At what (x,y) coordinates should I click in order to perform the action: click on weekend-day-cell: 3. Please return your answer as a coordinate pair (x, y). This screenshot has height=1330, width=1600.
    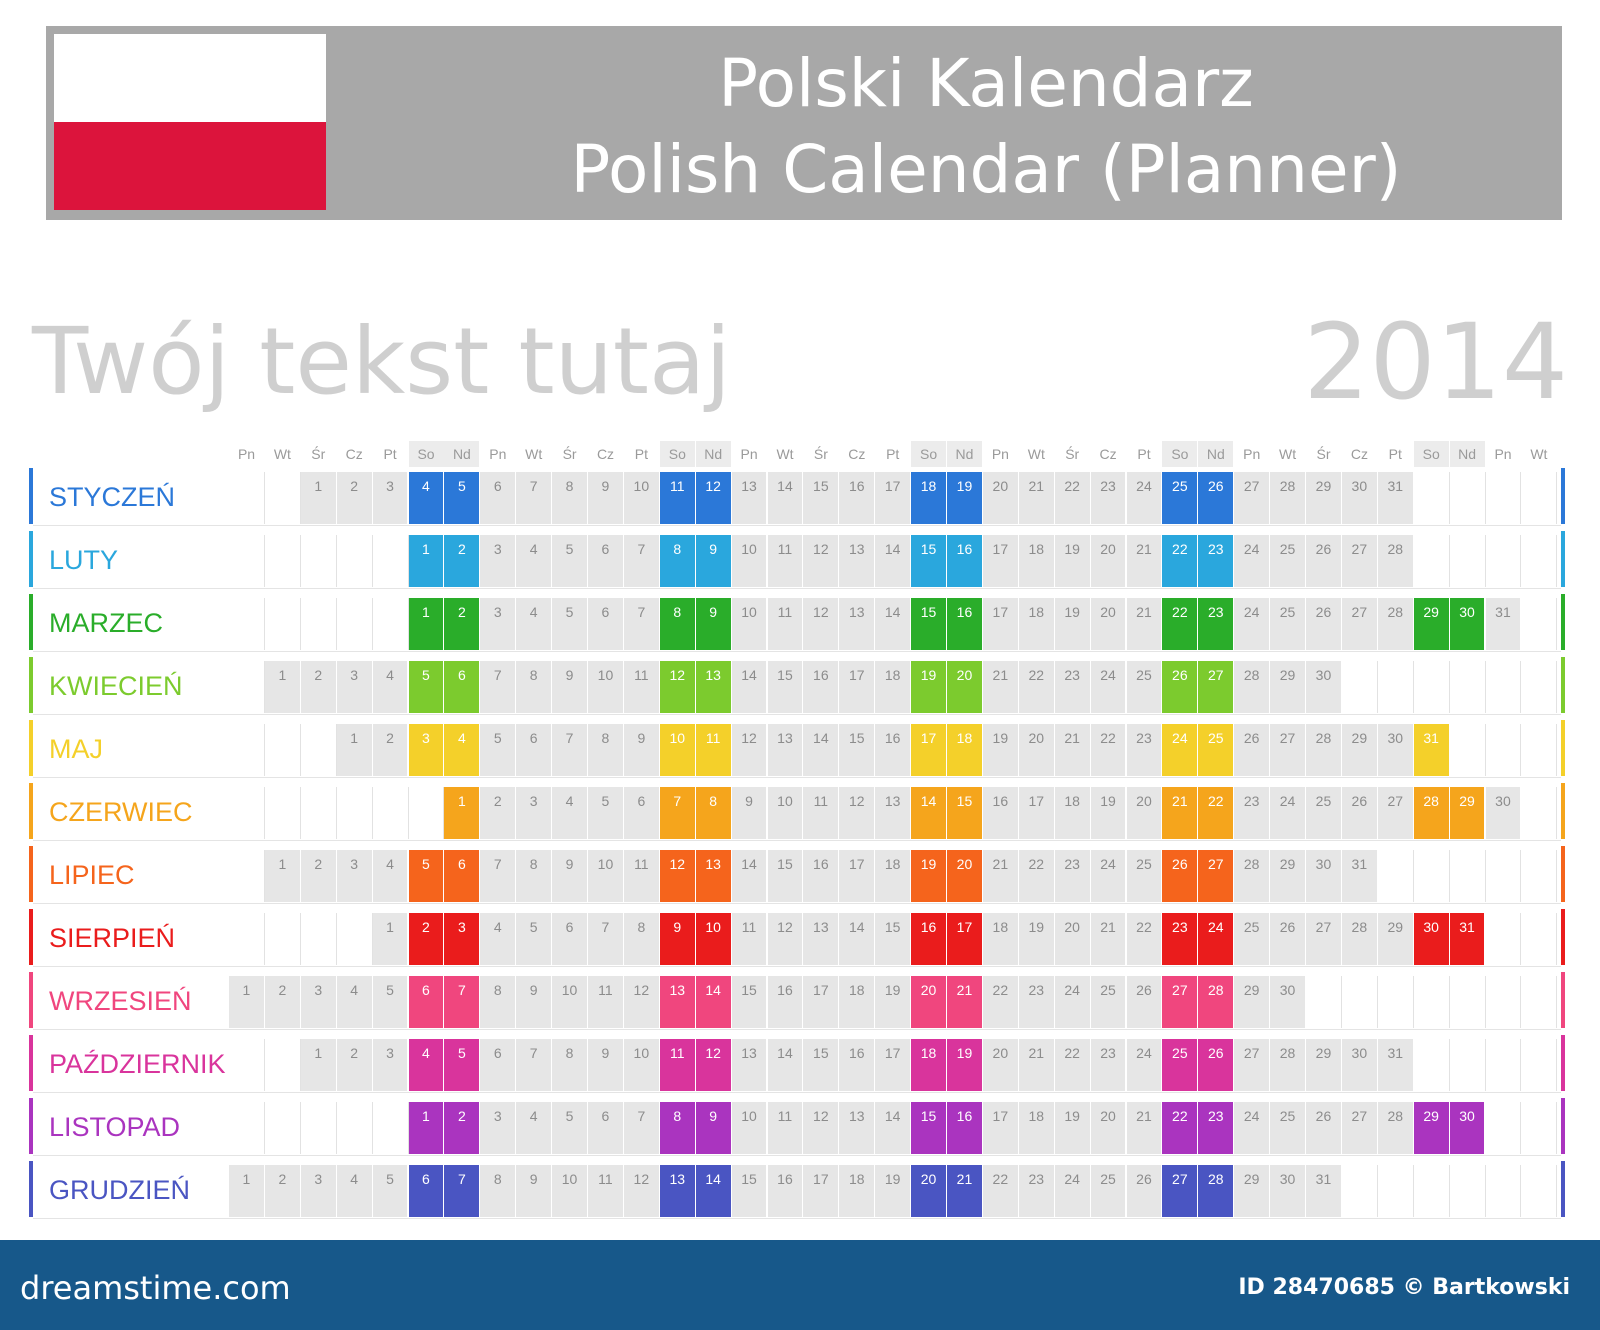
    Looking at the image, I should click on (462, 939).